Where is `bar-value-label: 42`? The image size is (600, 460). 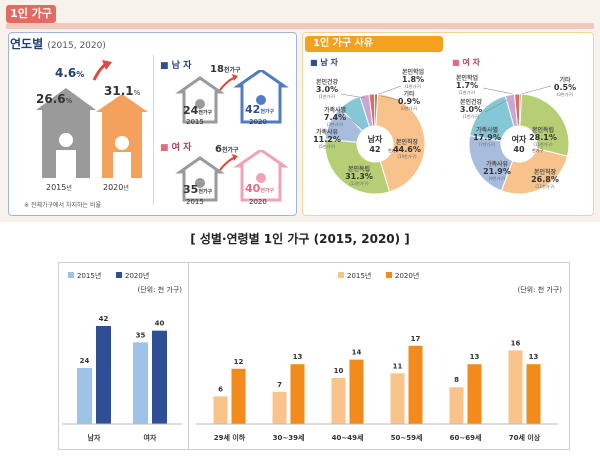
bar-value-label: 42 is located at coordinates (104, 319).